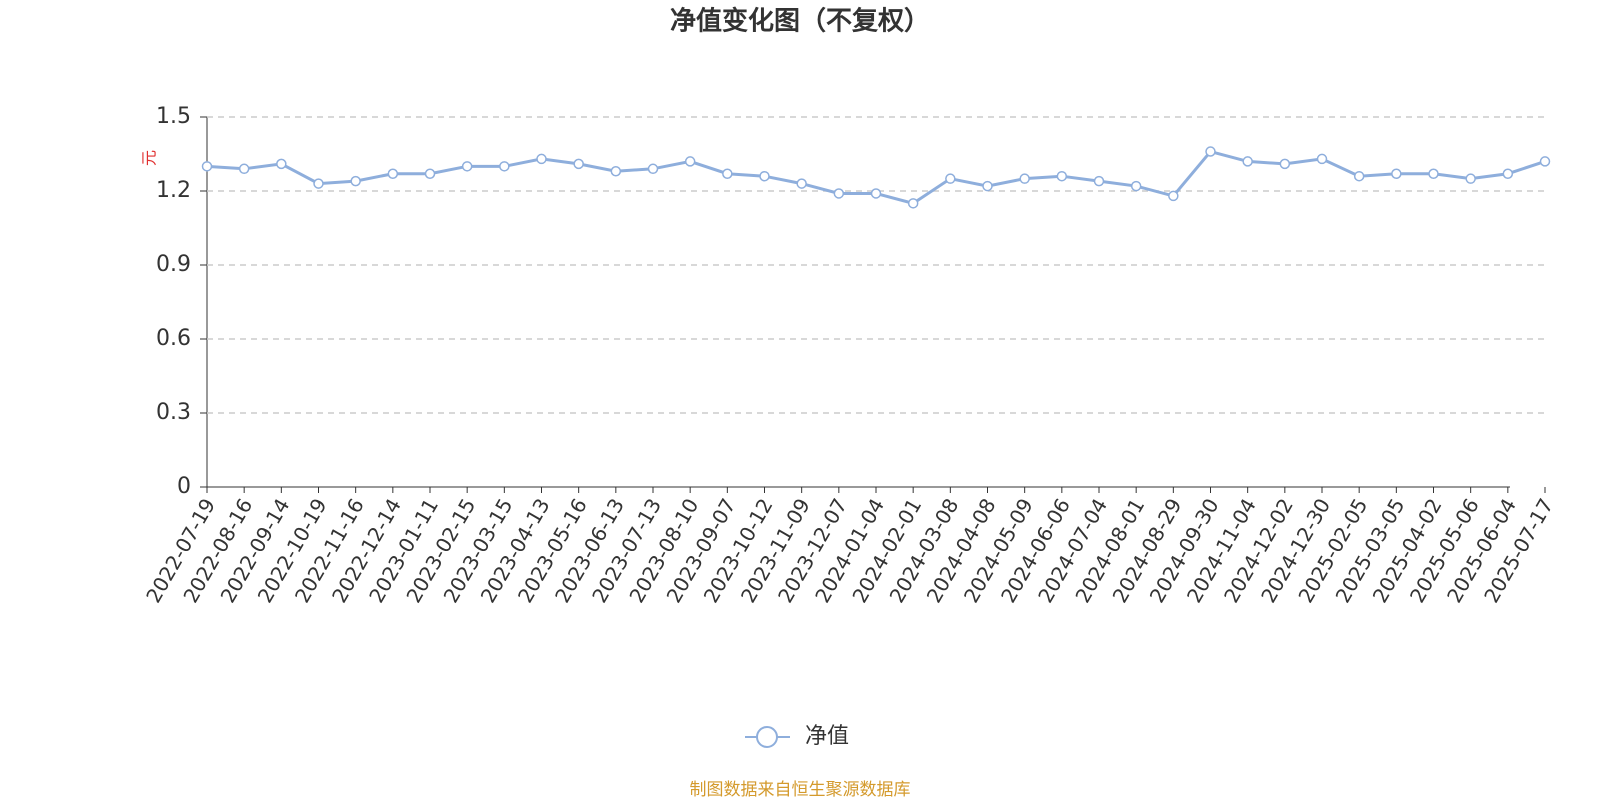  What do you see at coordinates (800, 21) in the screenshot?
I see `chart-title: 净值变化图（不复权）` at bounding box center [800, 21].